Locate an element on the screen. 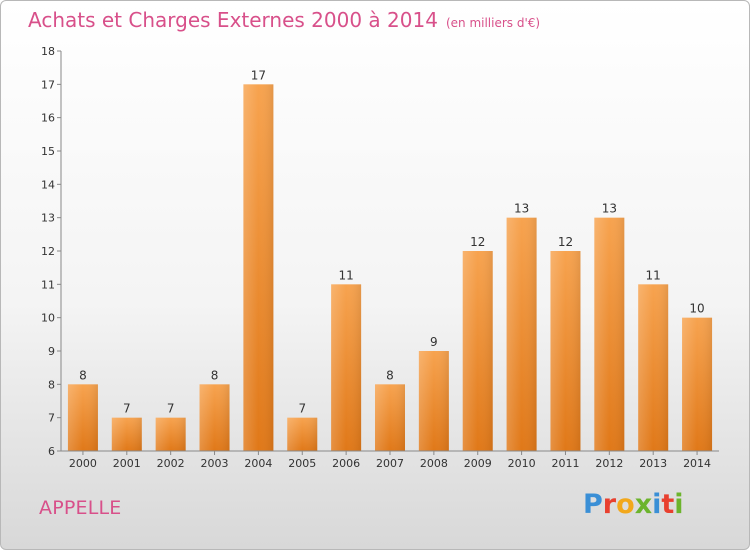 This screenshot has height=550, width=750. data-label-2012: 13 is located at coordinates (609, 209).